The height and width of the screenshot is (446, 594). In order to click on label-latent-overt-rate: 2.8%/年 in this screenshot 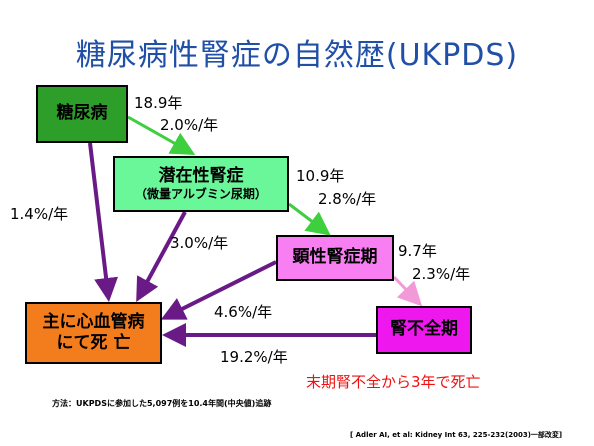, I will do `click(347, 199)`.